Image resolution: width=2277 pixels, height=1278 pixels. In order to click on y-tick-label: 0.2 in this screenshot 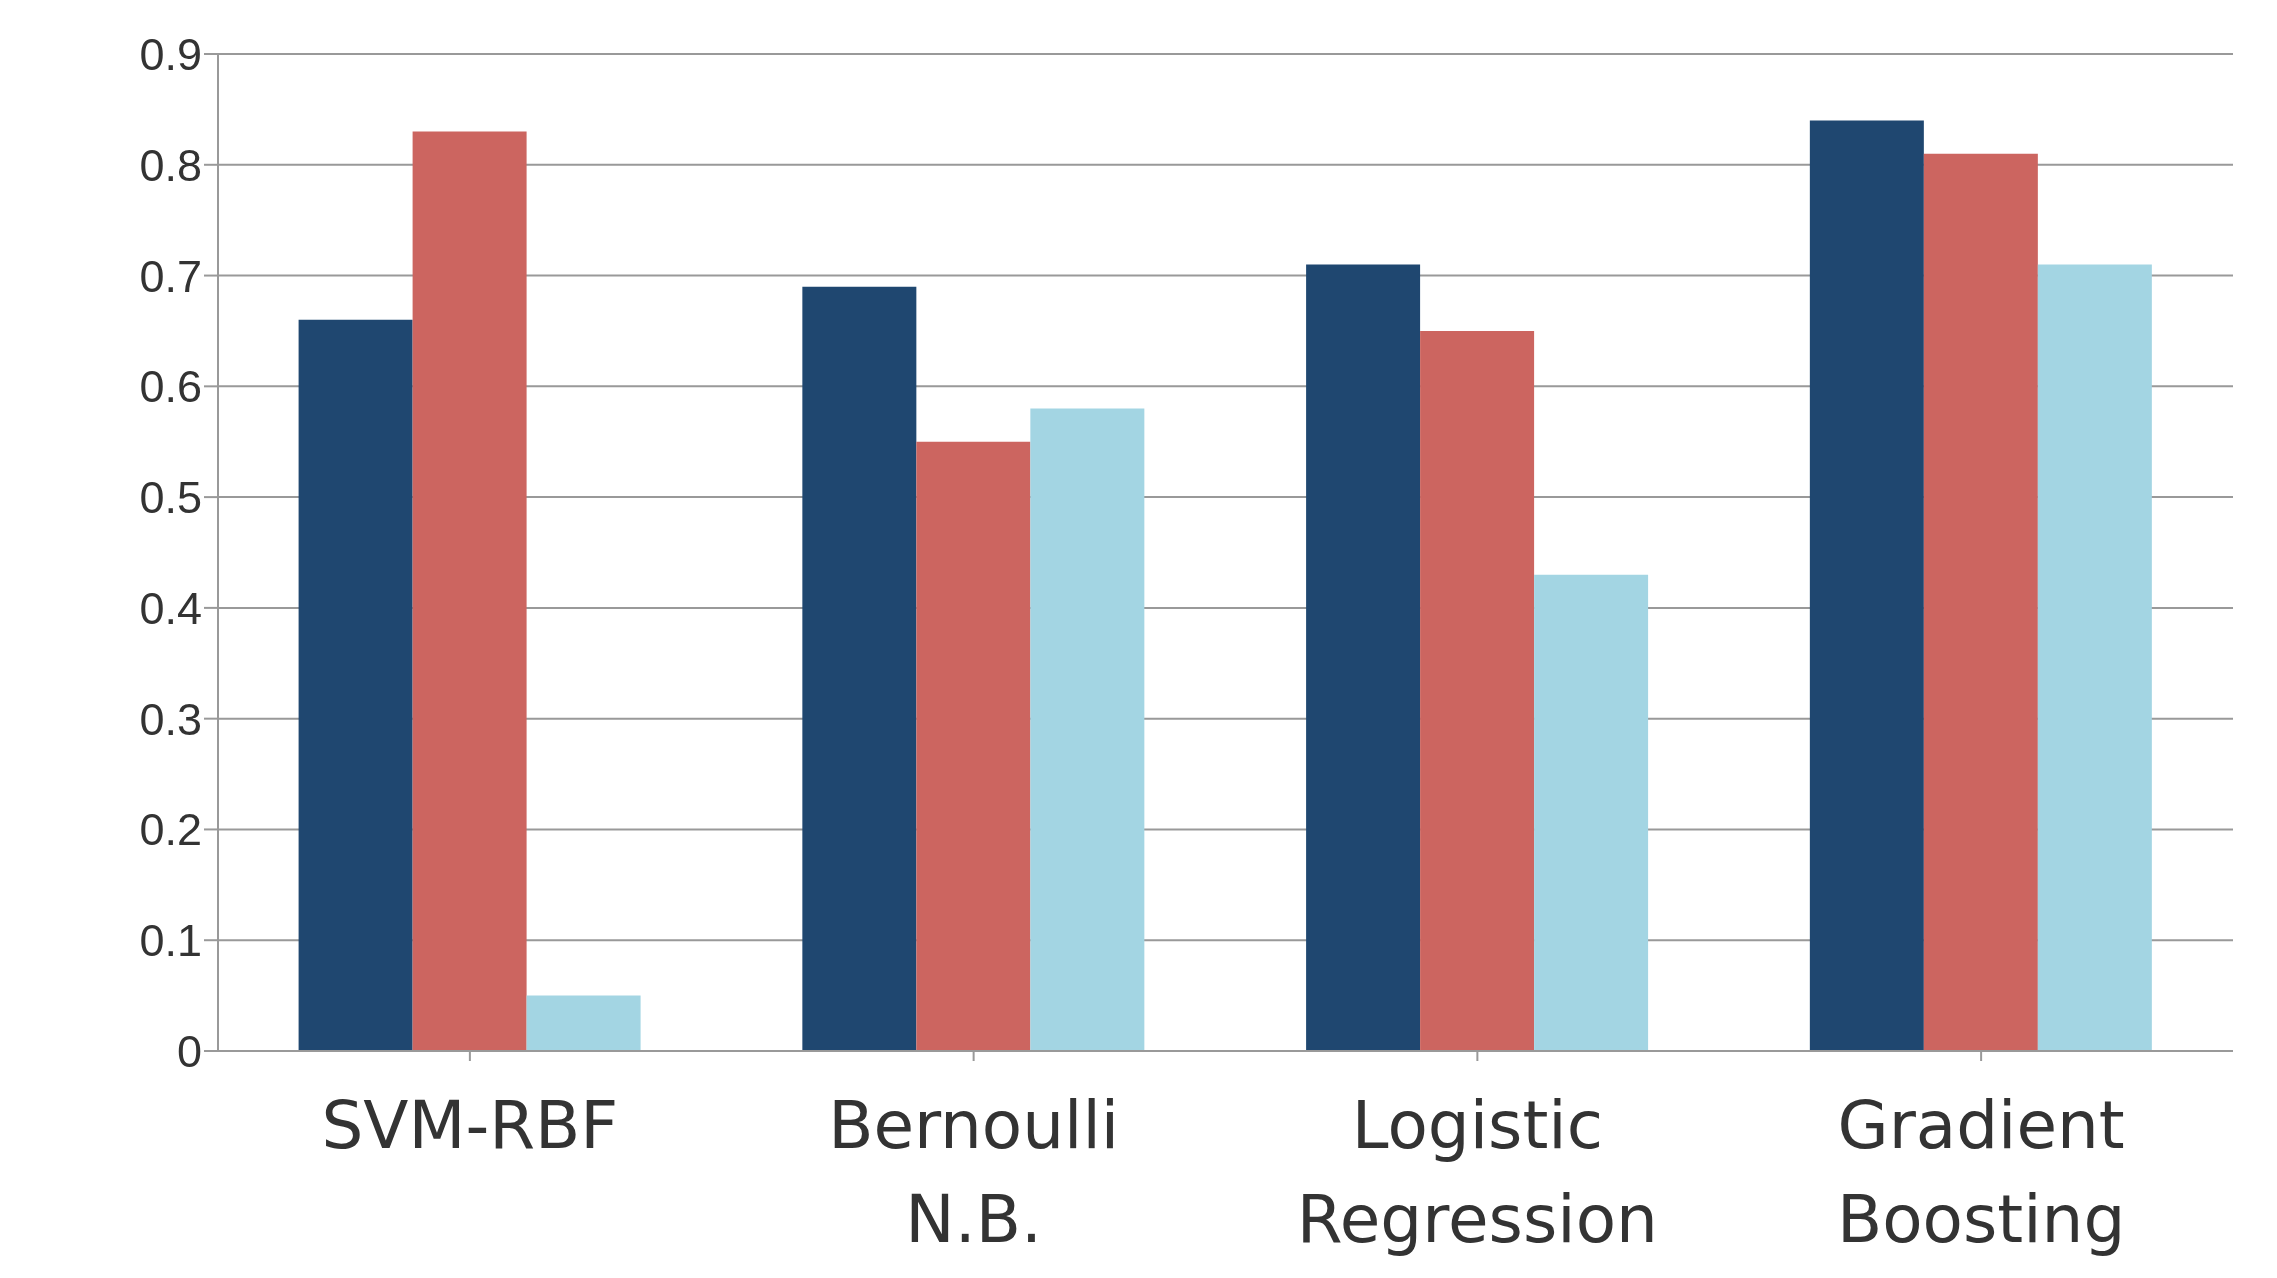, I will do `click(170, 830)`.